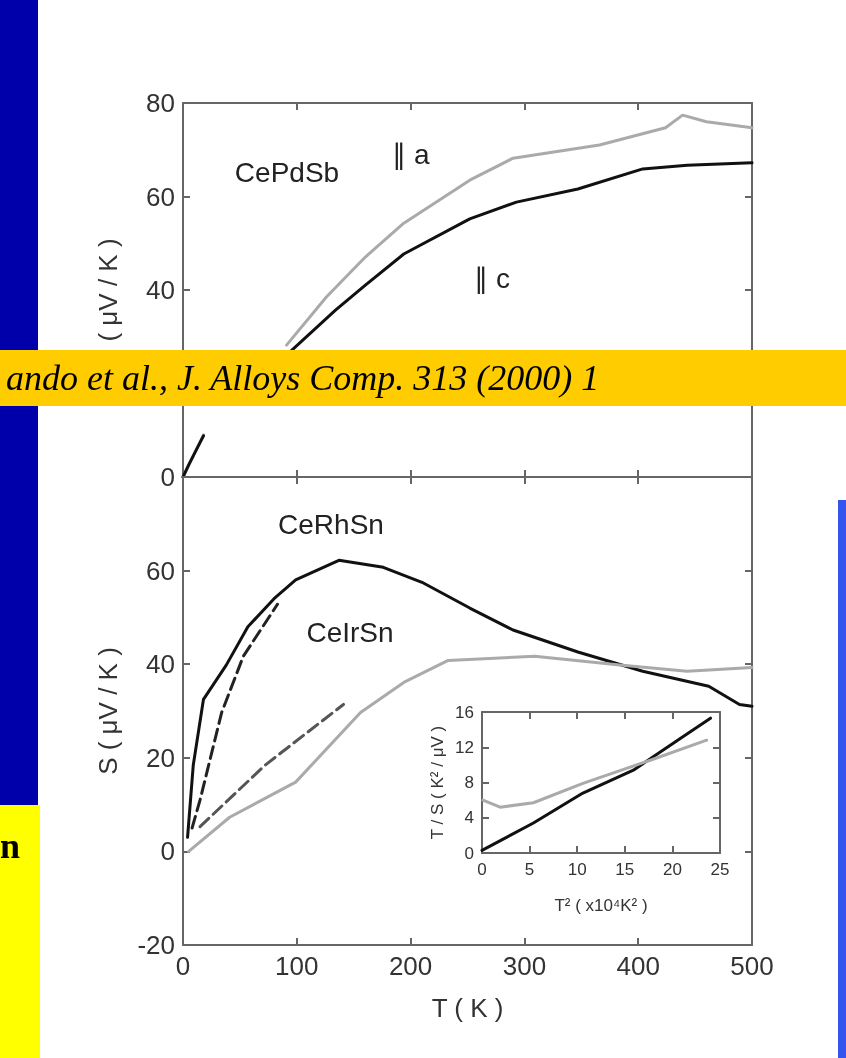  Describe the element at coordinates (411, 154) in the screenshot. I see `annotation: ∥ a` at that location.